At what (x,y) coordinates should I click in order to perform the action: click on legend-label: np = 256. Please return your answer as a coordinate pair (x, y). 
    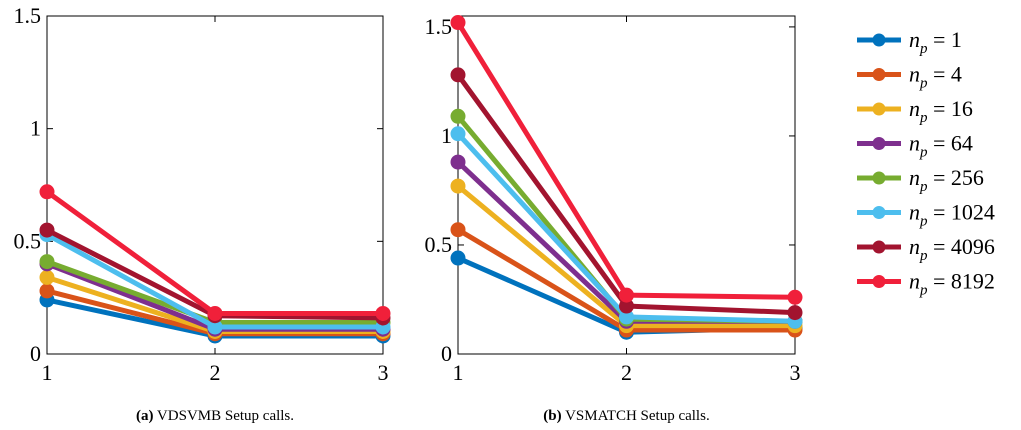
    Looking at the image, I should click on (946, 180).